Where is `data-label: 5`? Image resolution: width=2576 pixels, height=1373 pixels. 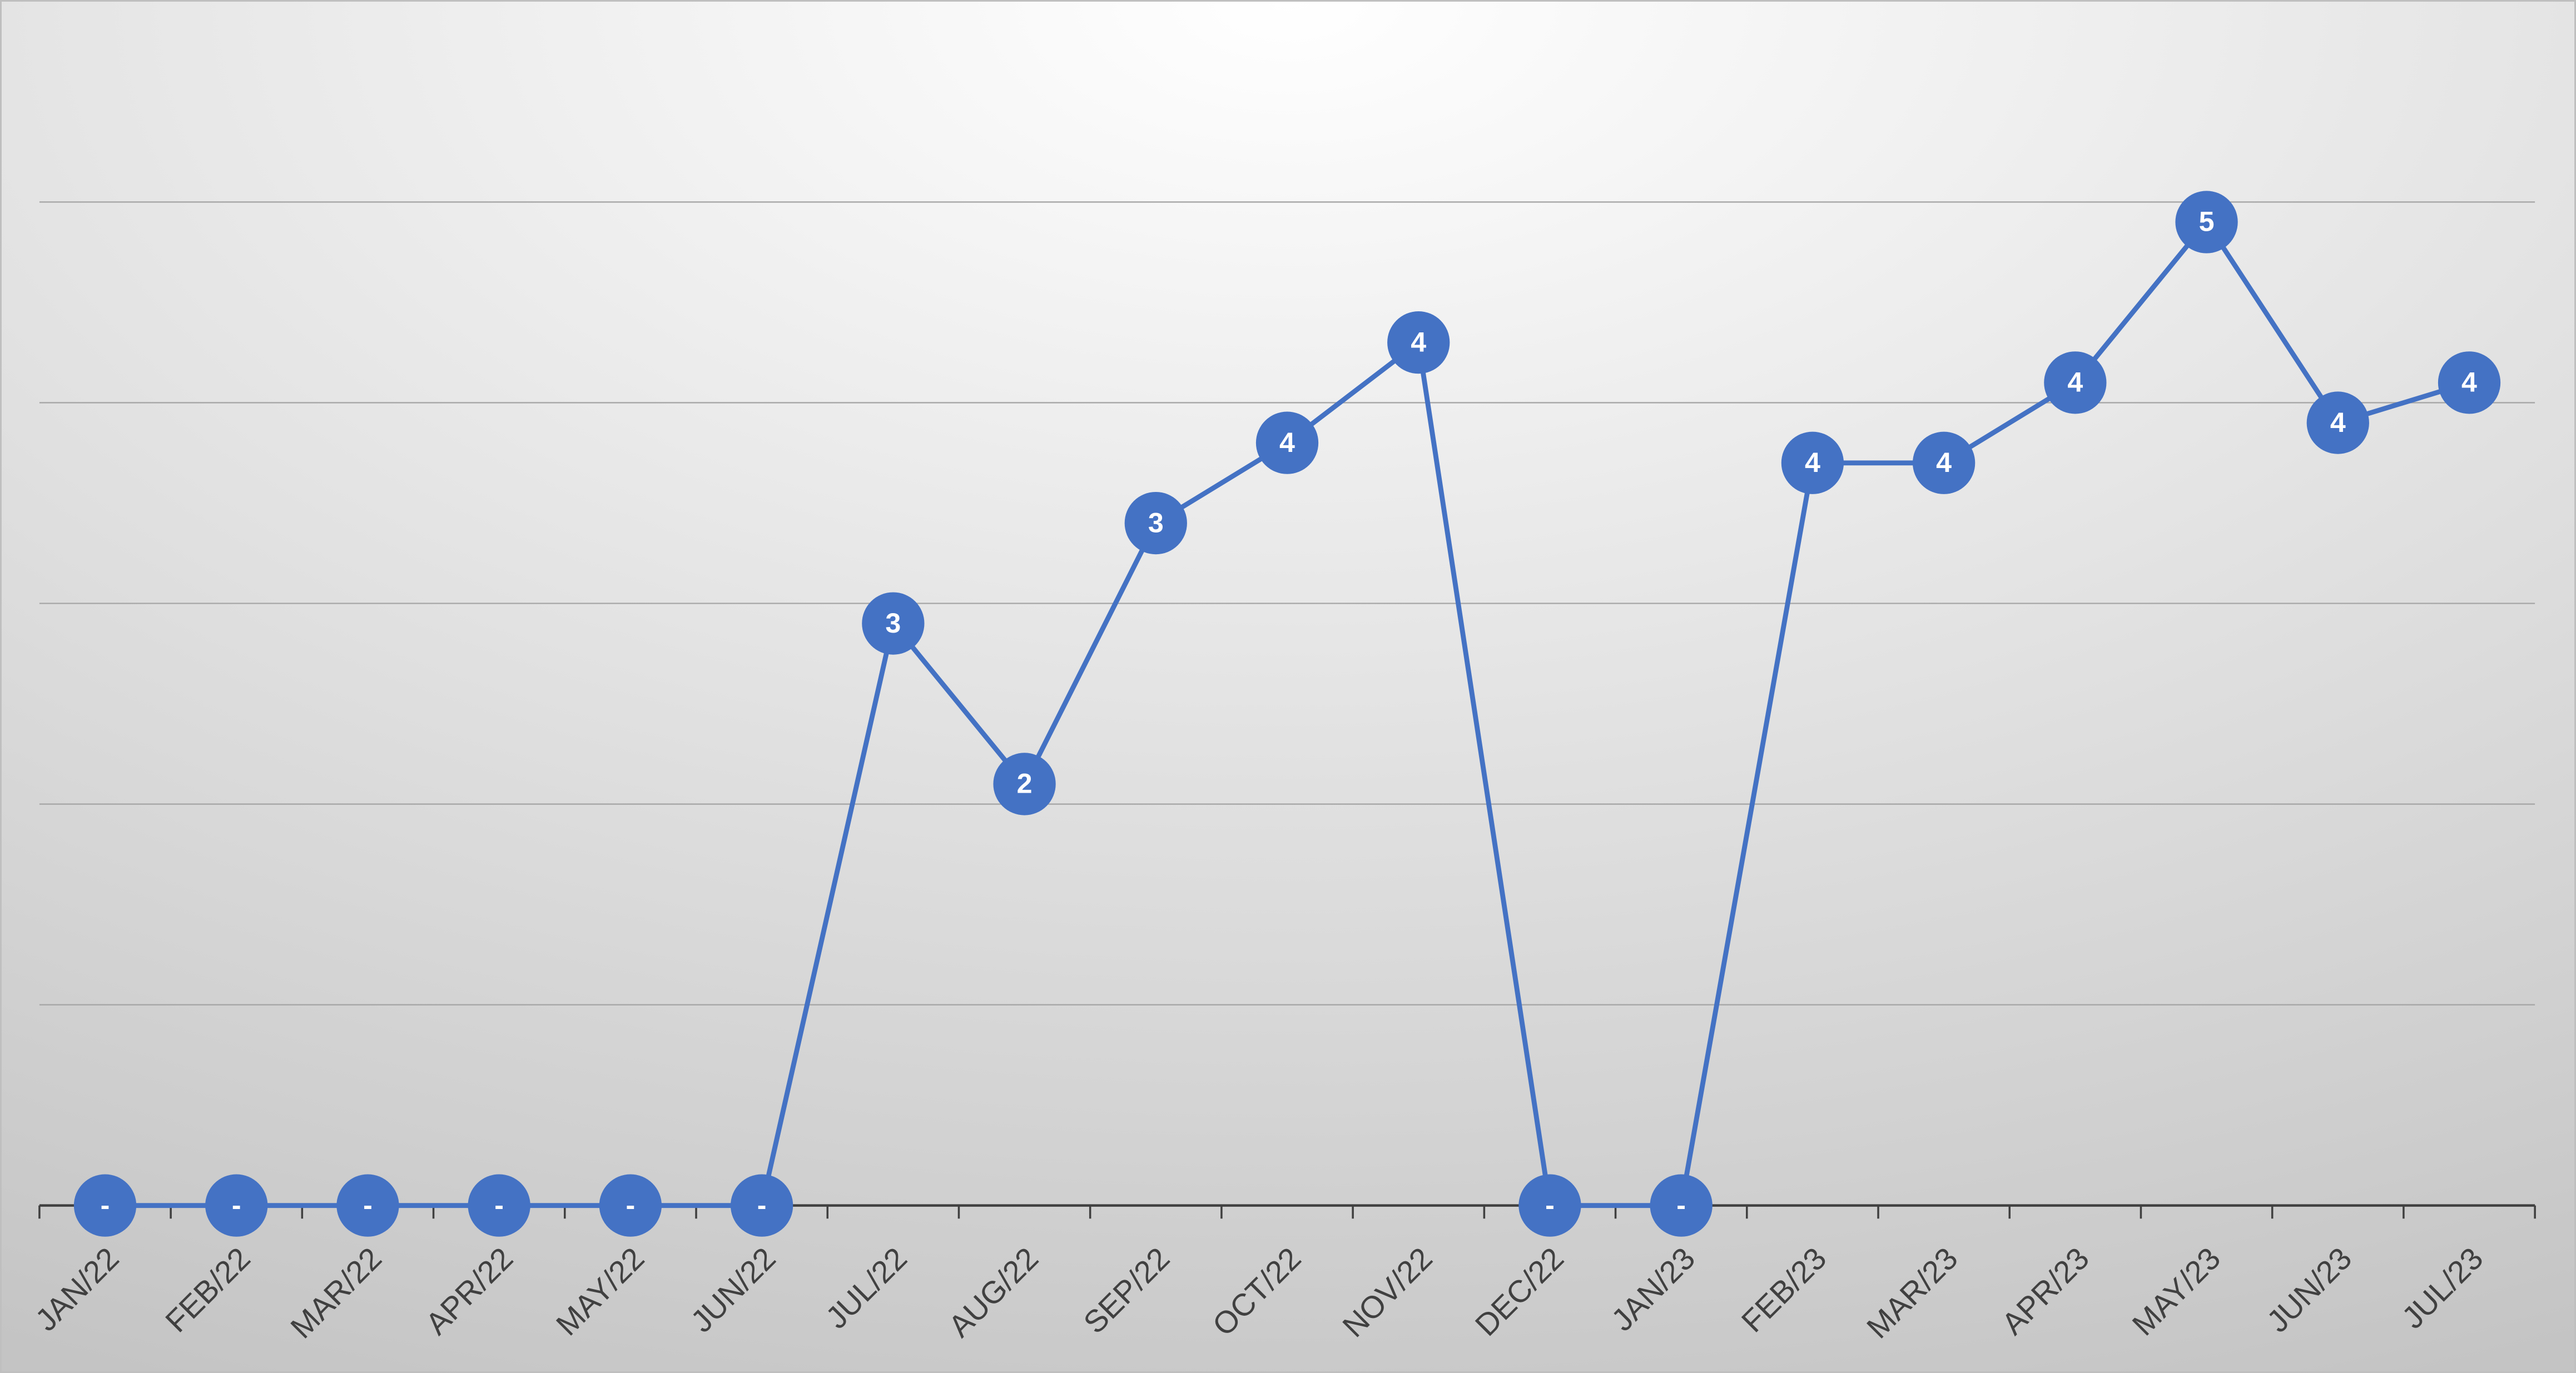 data-label: 5 is located at coordinates (2207, 221).